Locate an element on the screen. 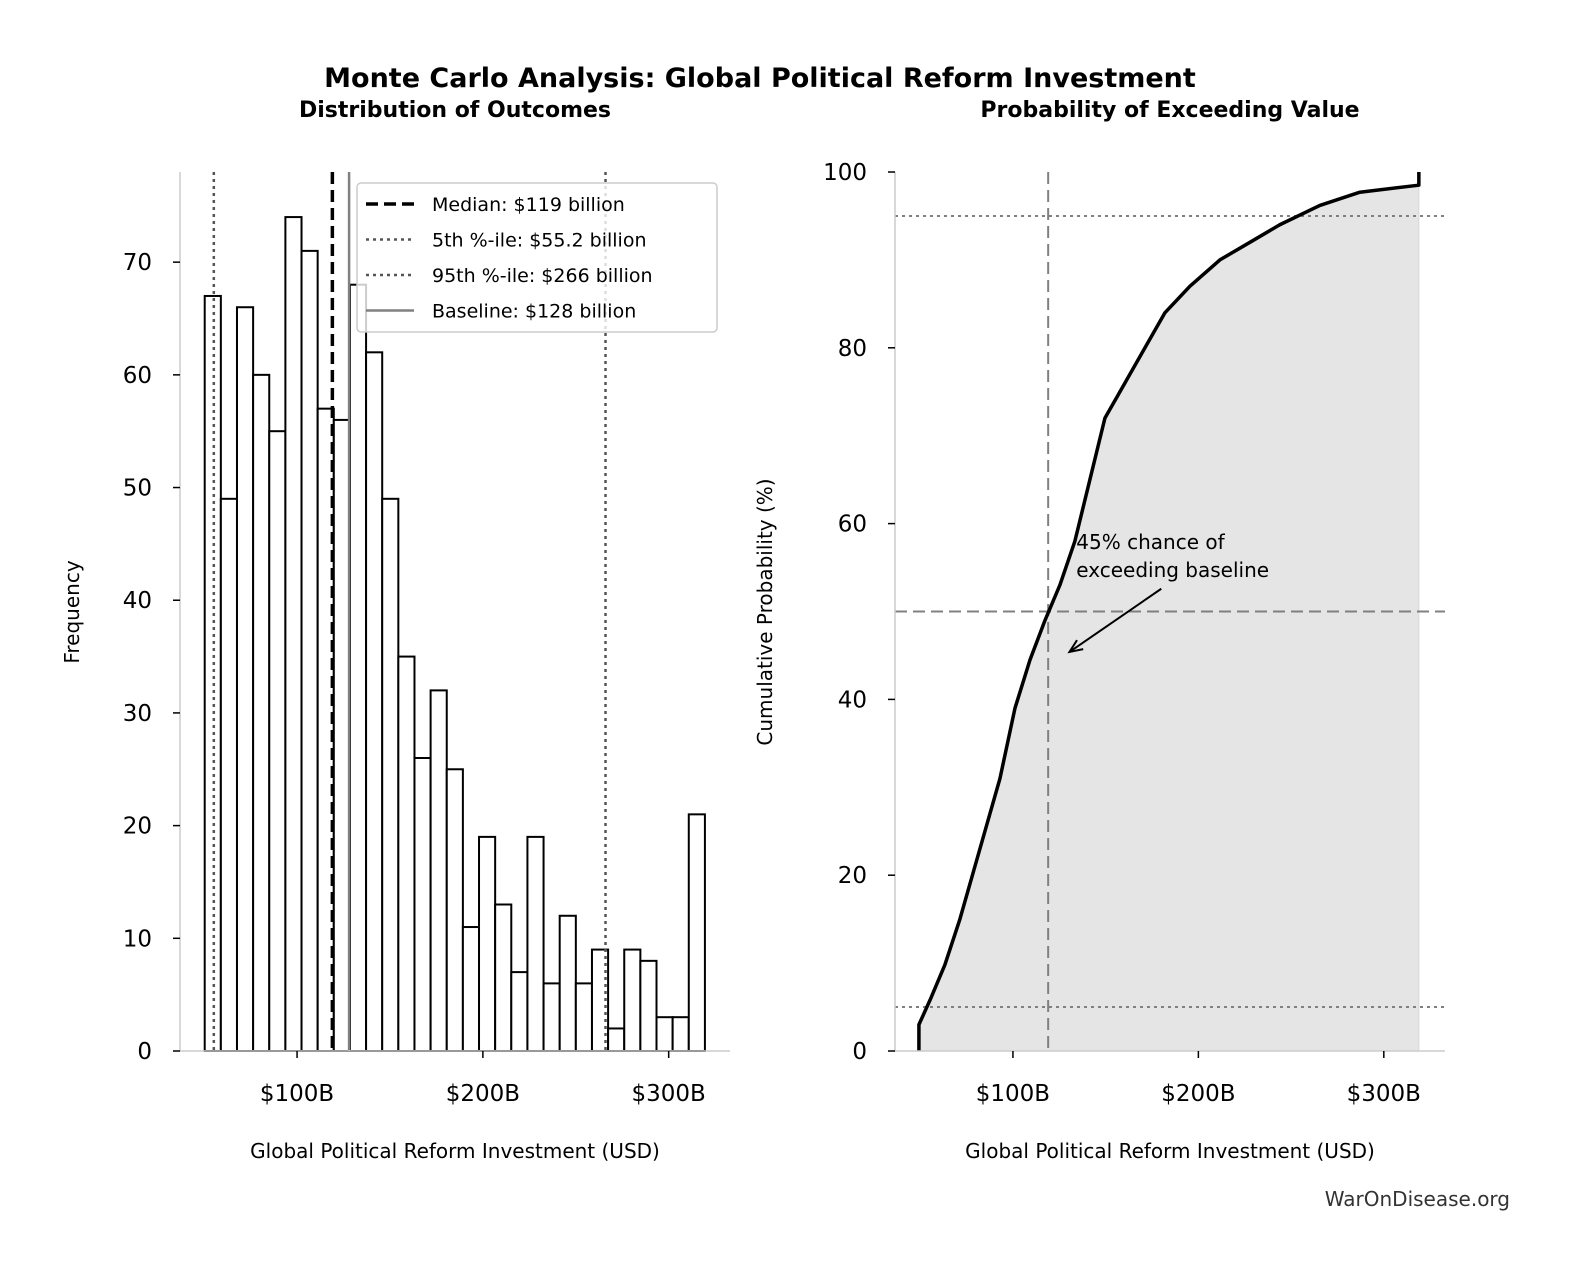 This screenshot has height=1280, width=1580. annotation-text: exceeding baseline is located at coordinates (1172, 570).